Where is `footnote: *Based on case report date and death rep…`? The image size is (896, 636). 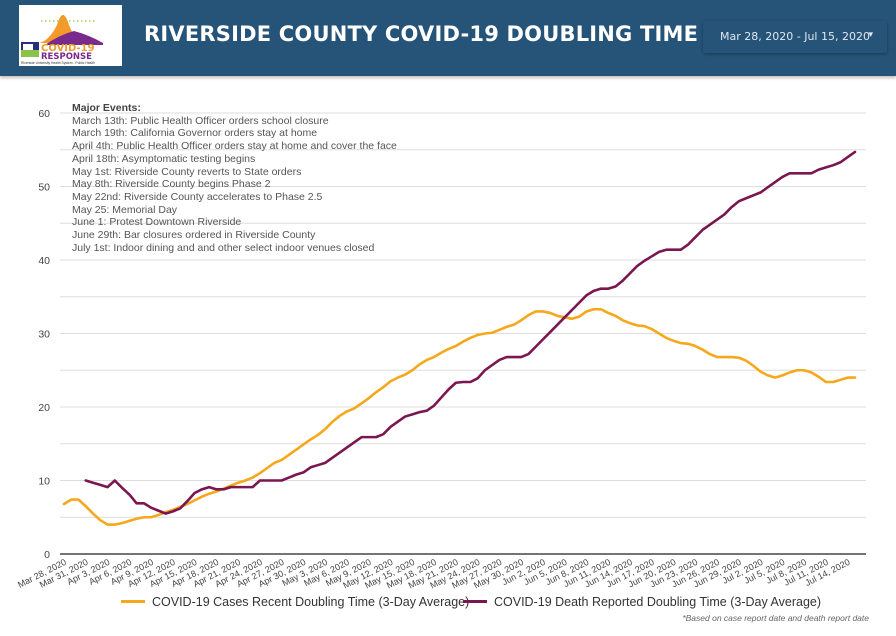 footnote: *Based on case report date and death rep… is located at coordinates (775, 618).